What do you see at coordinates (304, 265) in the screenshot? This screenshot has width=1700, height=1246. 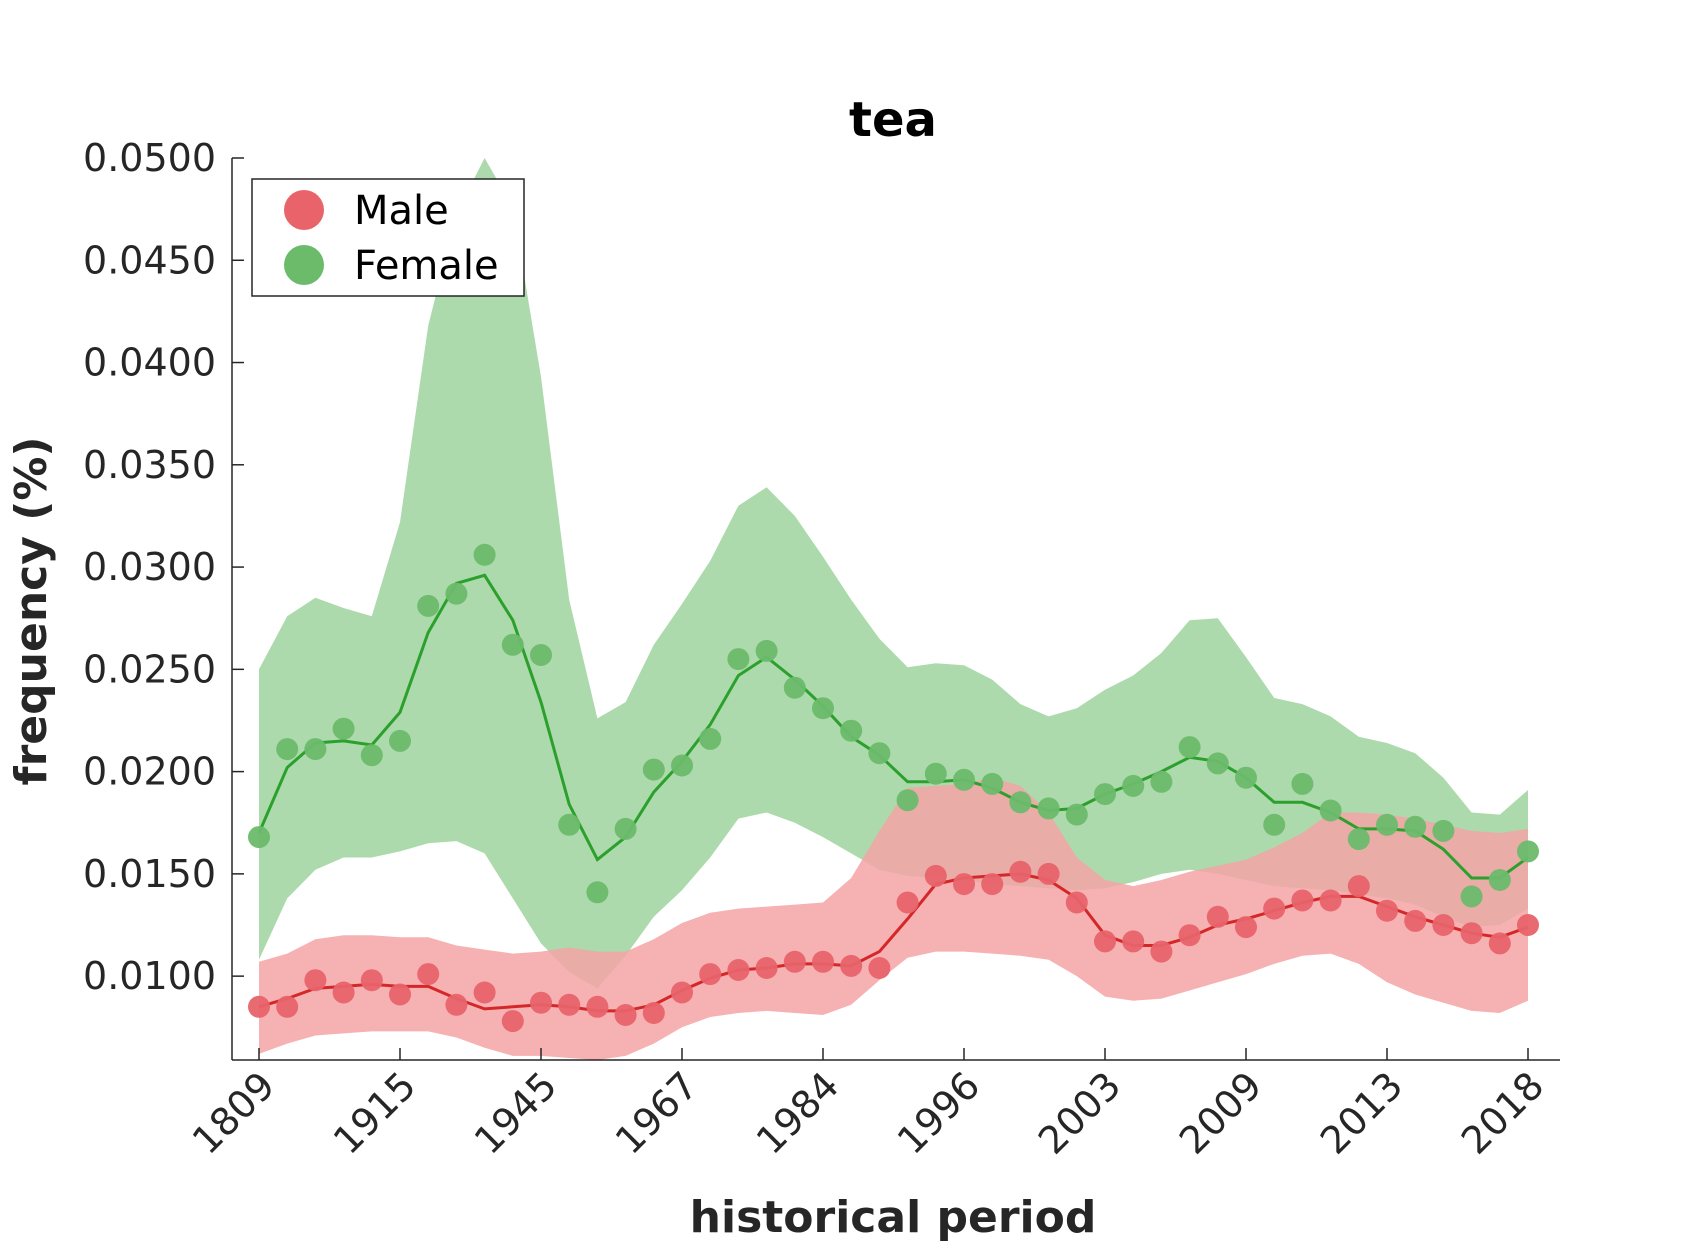 I see `legend-marker-female` at bounding box center [304, 265].